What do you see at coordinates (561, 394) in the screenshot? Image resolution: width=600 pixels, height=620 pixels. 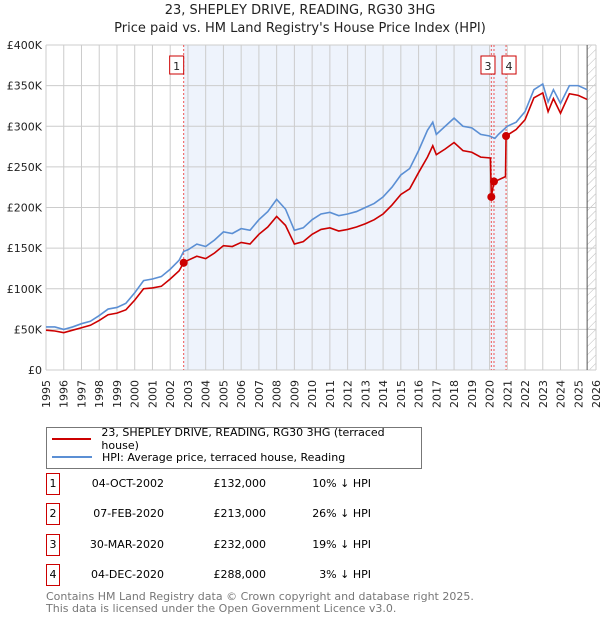 I see `x-tick-label: 2024` at bounding box center [561, 394].